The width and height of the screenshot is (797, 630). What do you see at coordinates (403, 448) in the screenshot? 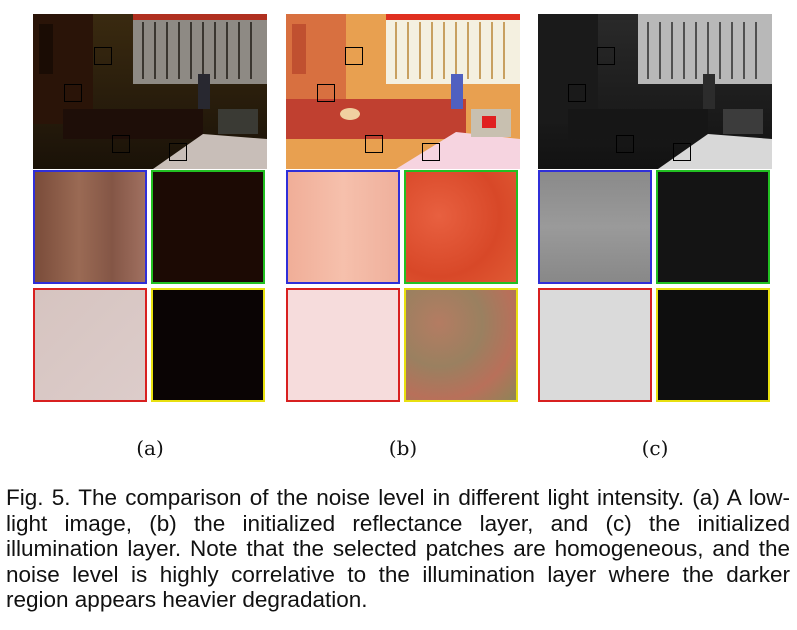
I see `subfigure-label: (b)` at bounding box center [403, 448].